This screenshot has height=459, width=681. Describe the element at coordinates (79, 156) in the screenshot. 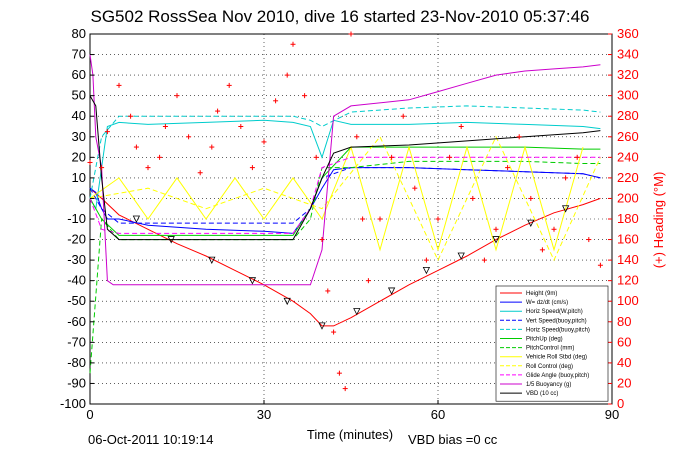

I see `y-left-tick-label: 20` at that location.